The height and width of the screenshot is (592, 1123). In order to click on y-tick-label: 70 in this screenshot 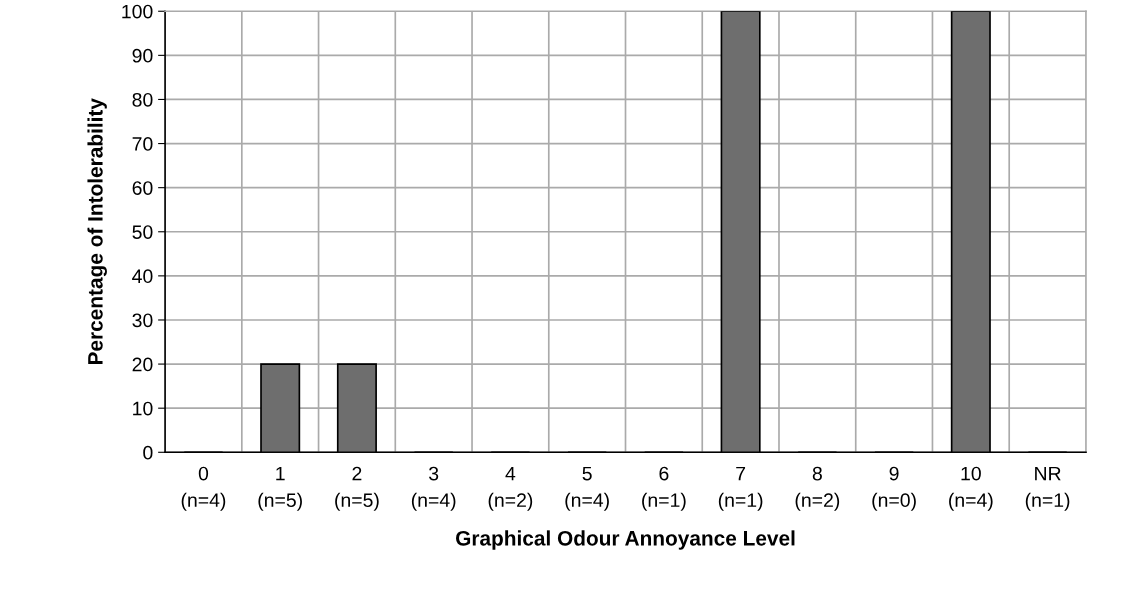, I will do `click(142, 144)`.